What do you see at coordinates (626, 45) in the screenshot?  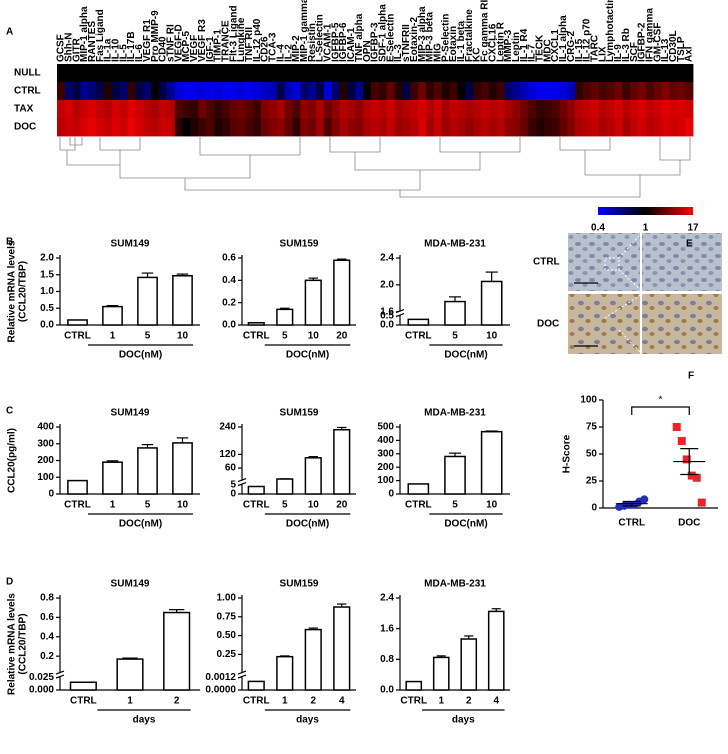 I see `column-label: IL-3 Rb` at bounding box center [626, 45].